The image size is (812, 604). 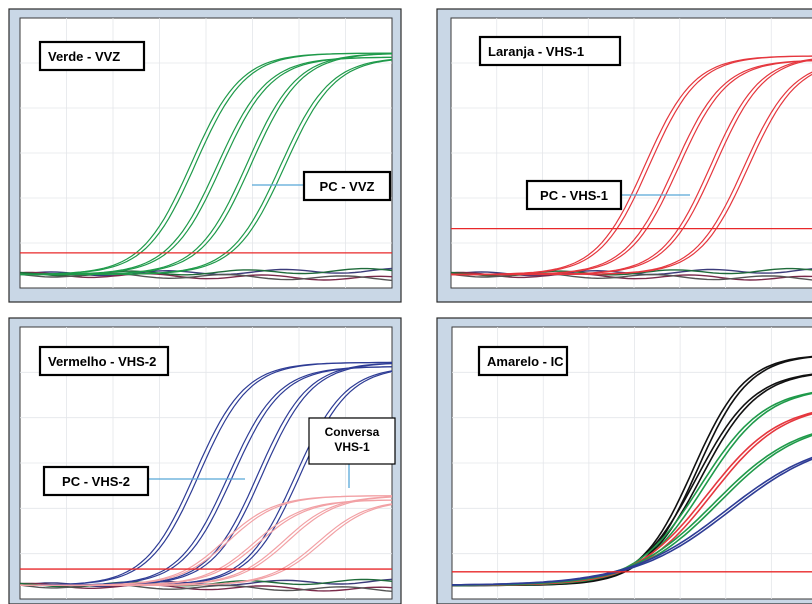 What do you see at coordinates (536, 51) in the screenshot?
I see `panel-label: Laranja - VHS-1` at bounding box center [536, 51].